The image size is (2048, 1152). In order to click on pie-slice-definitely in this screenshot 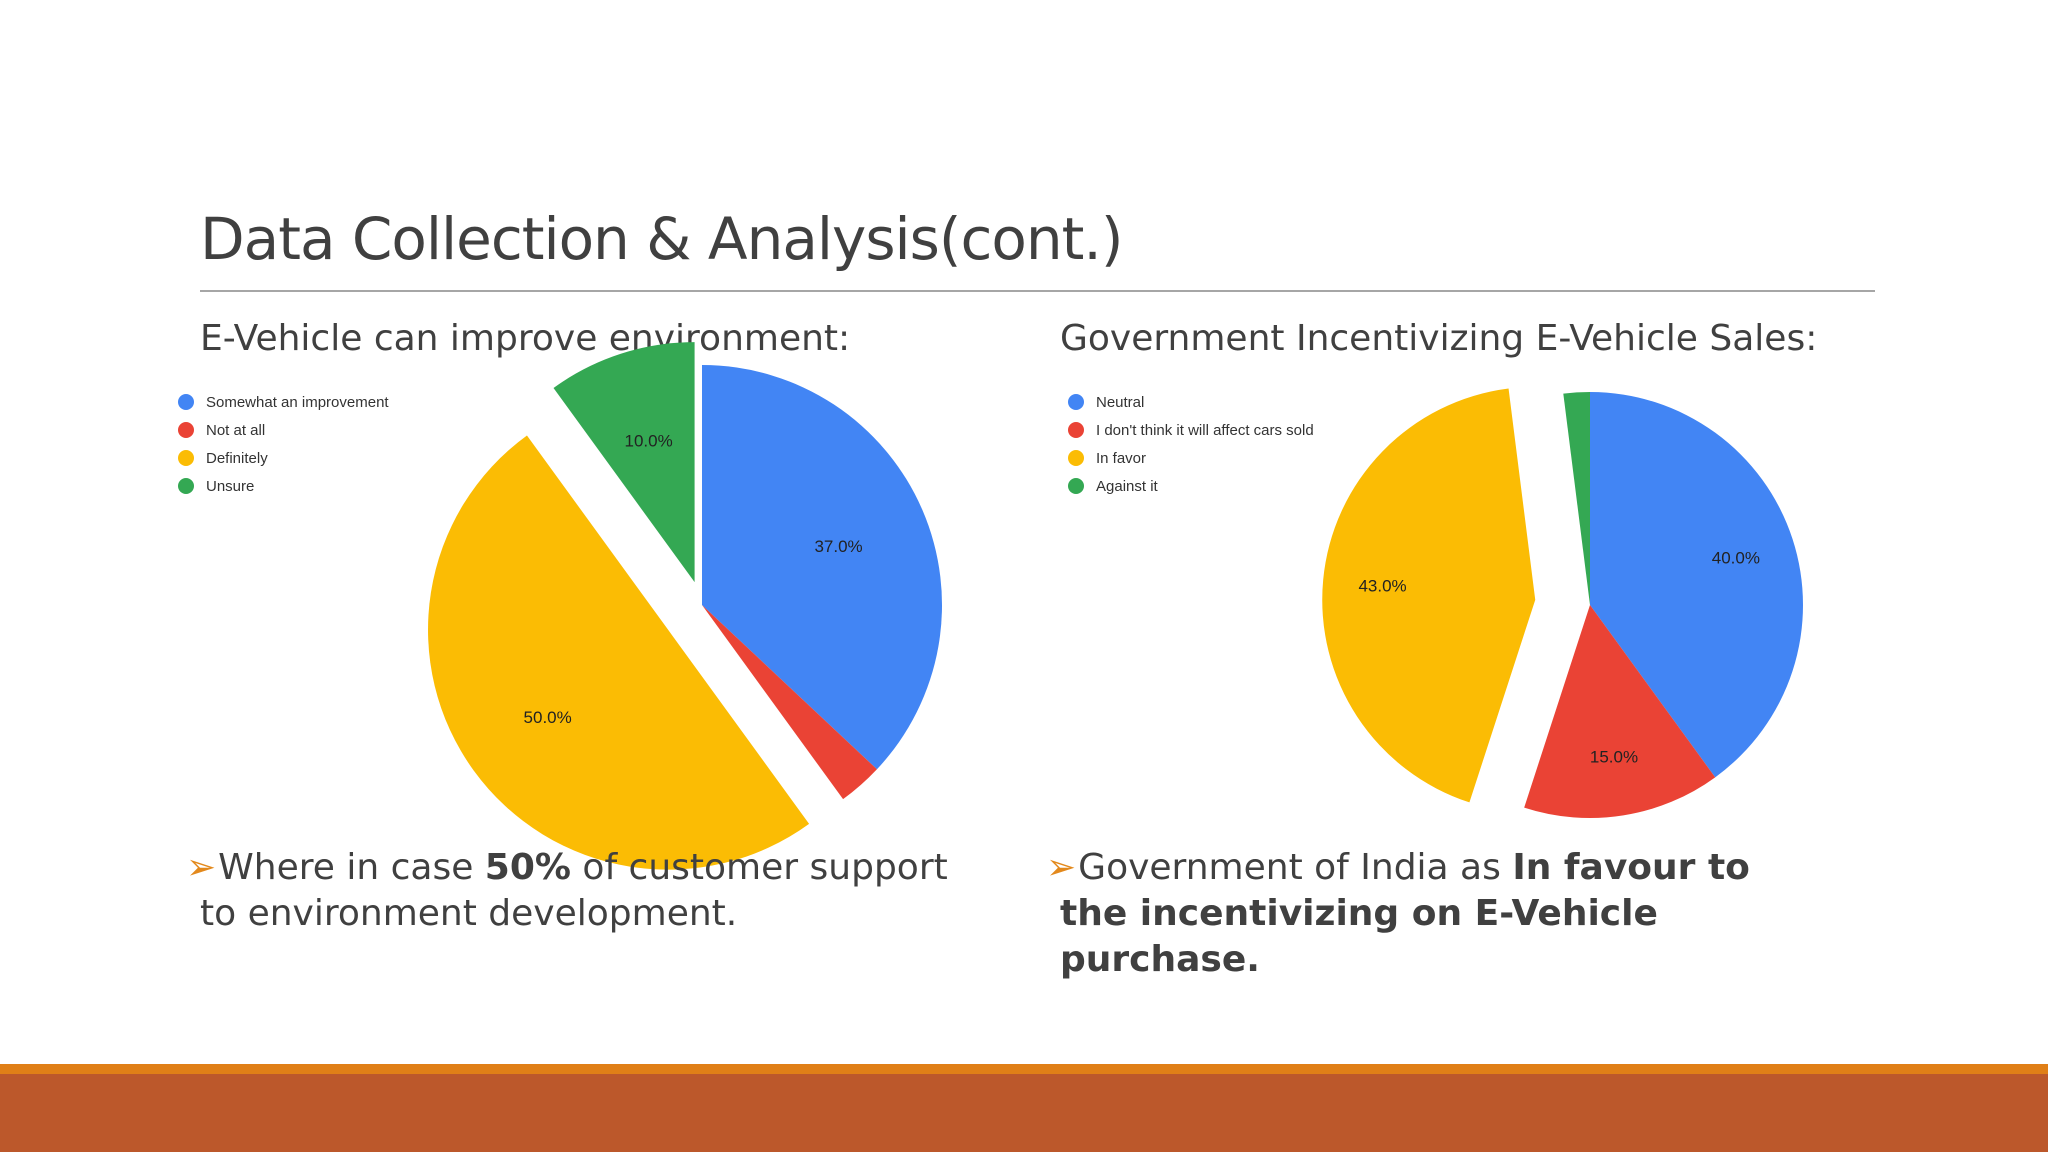, I will do `click(619, 652)`.